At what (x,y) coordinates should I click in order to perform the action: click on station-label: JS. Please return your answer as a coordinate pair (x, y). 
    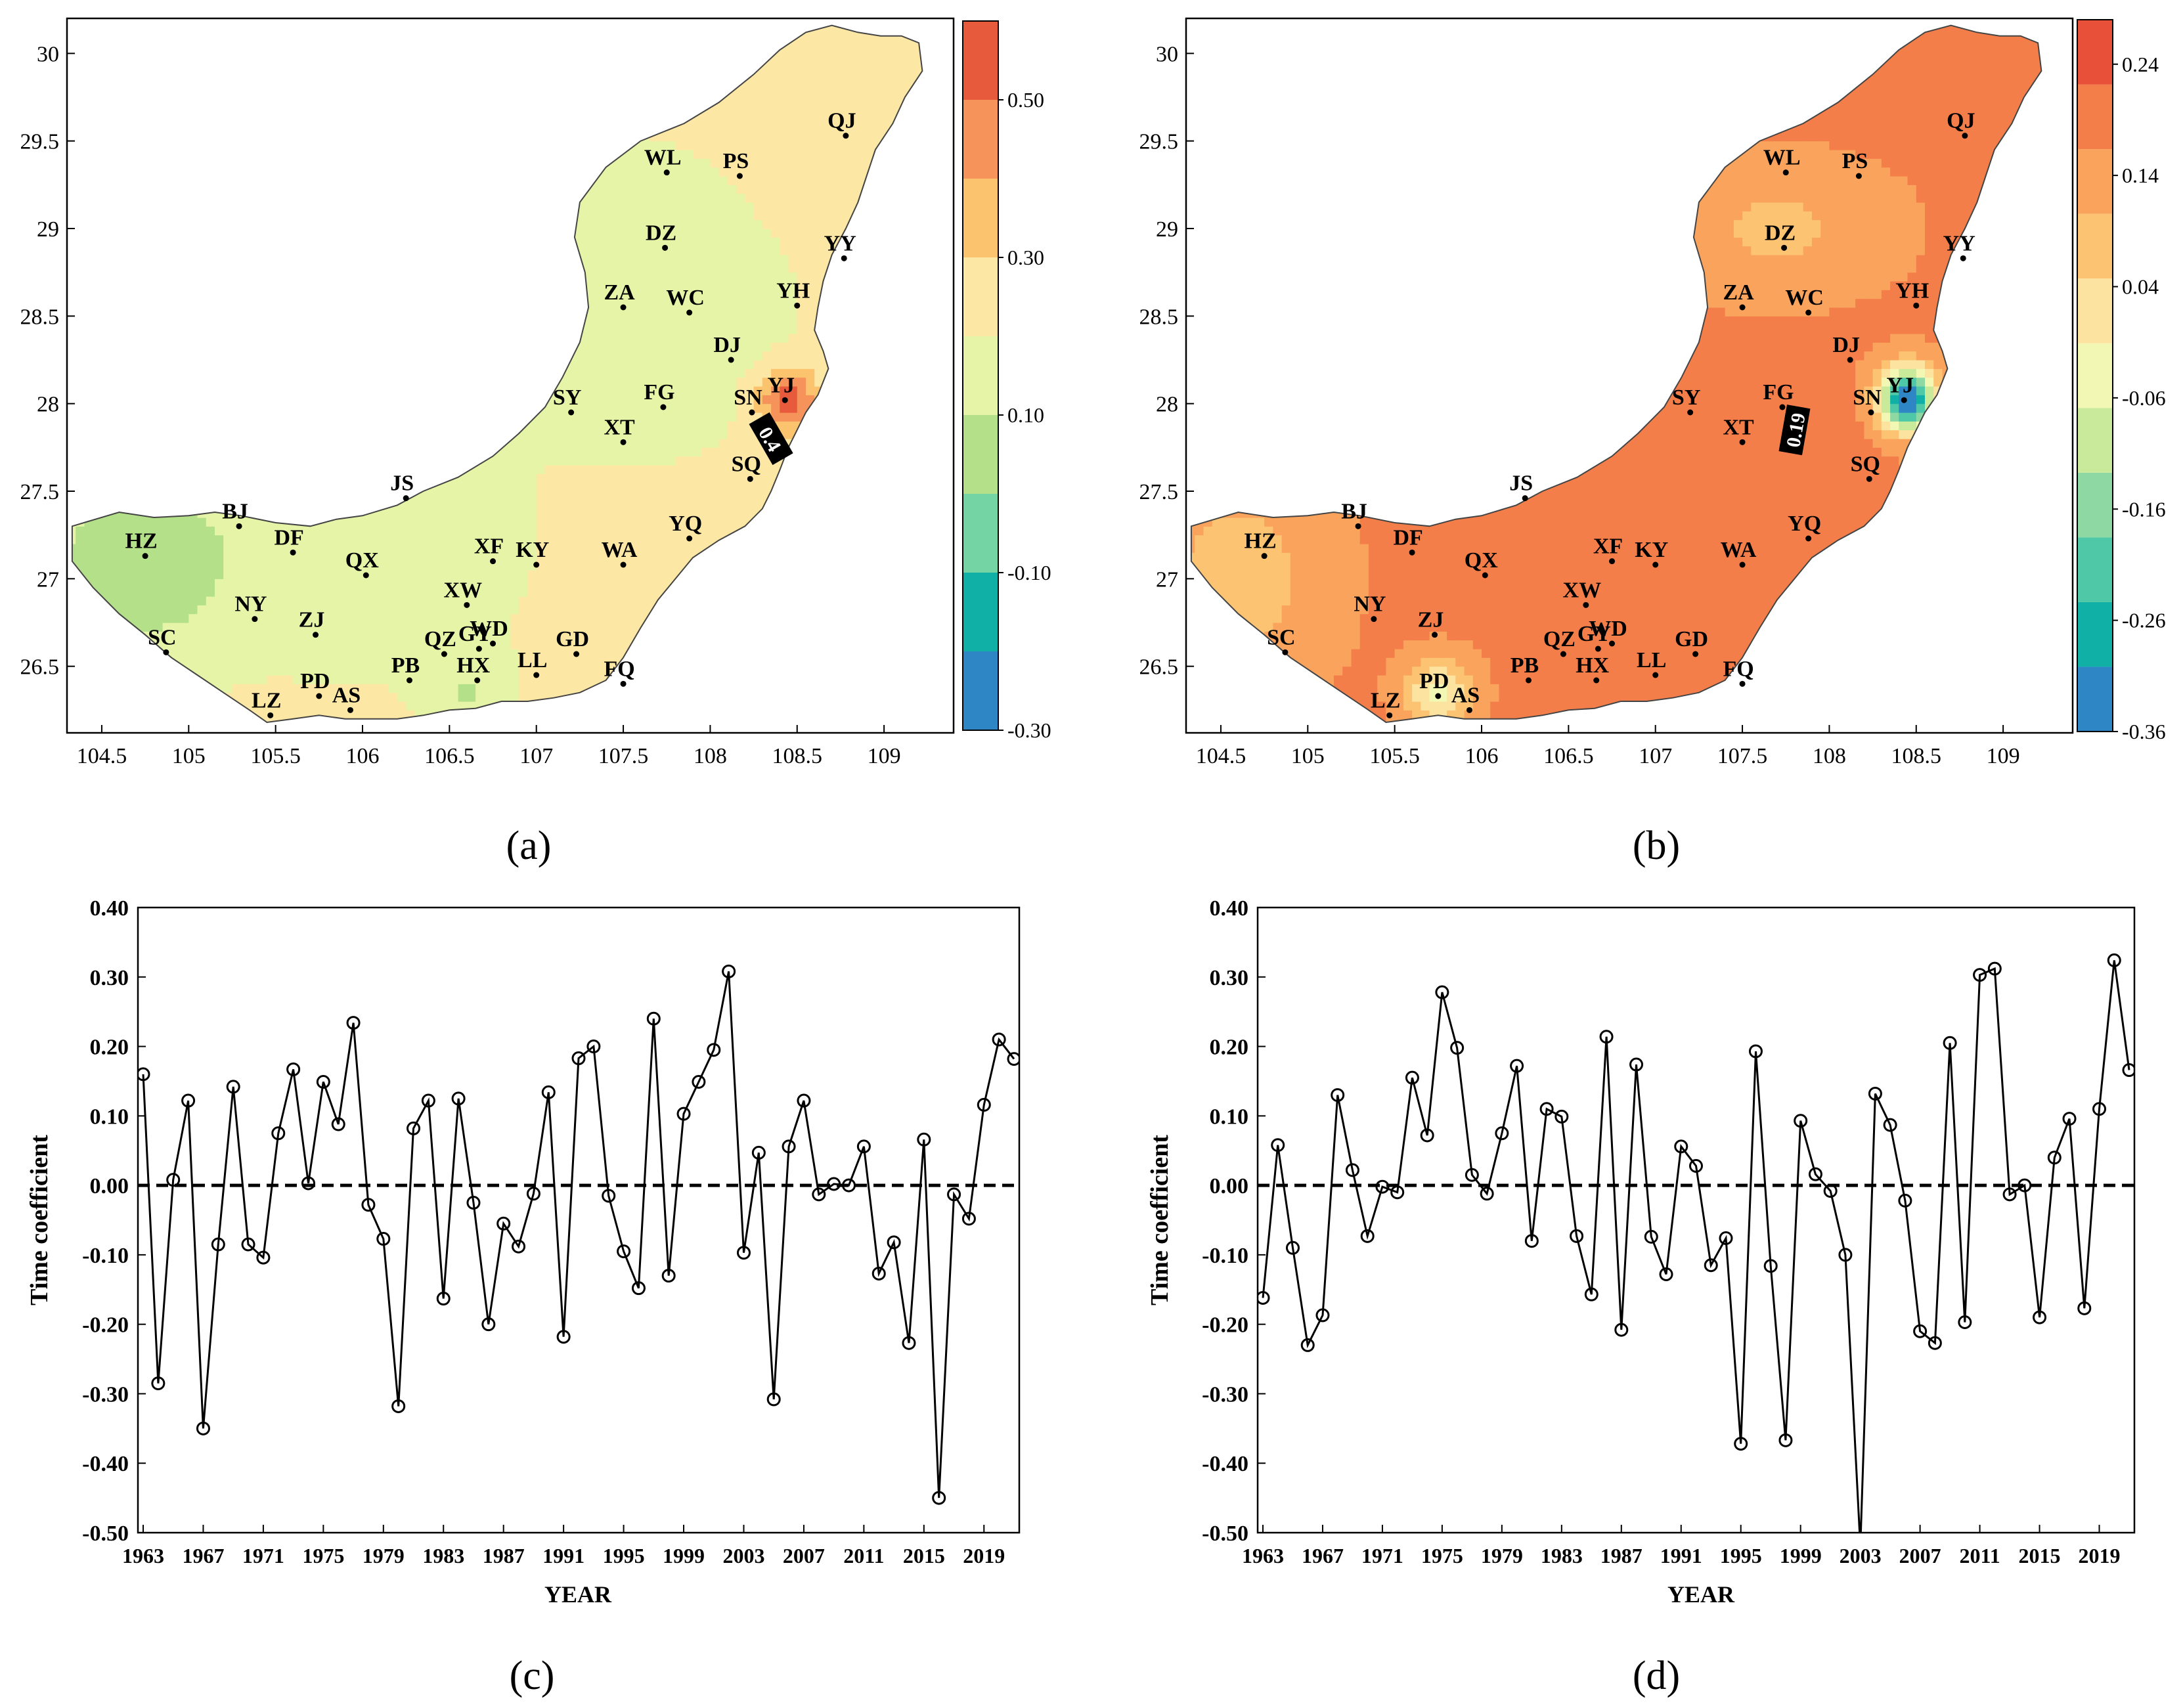
    Looking at the image, I should click on (1521, 483).